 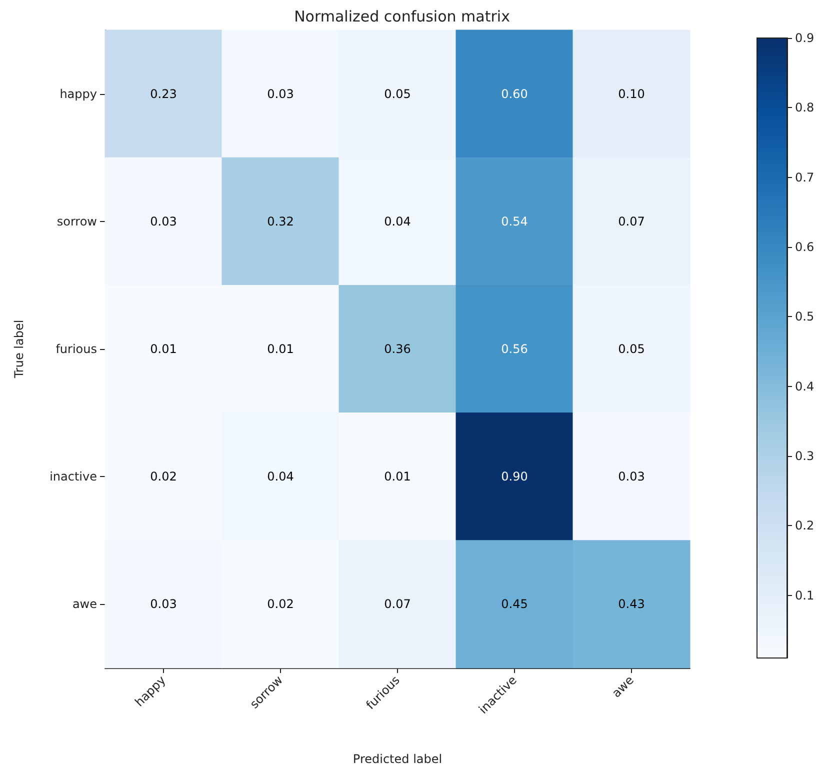 I want to click on chart-title: Normalized confusion matrix, so click(x=402, y=17).